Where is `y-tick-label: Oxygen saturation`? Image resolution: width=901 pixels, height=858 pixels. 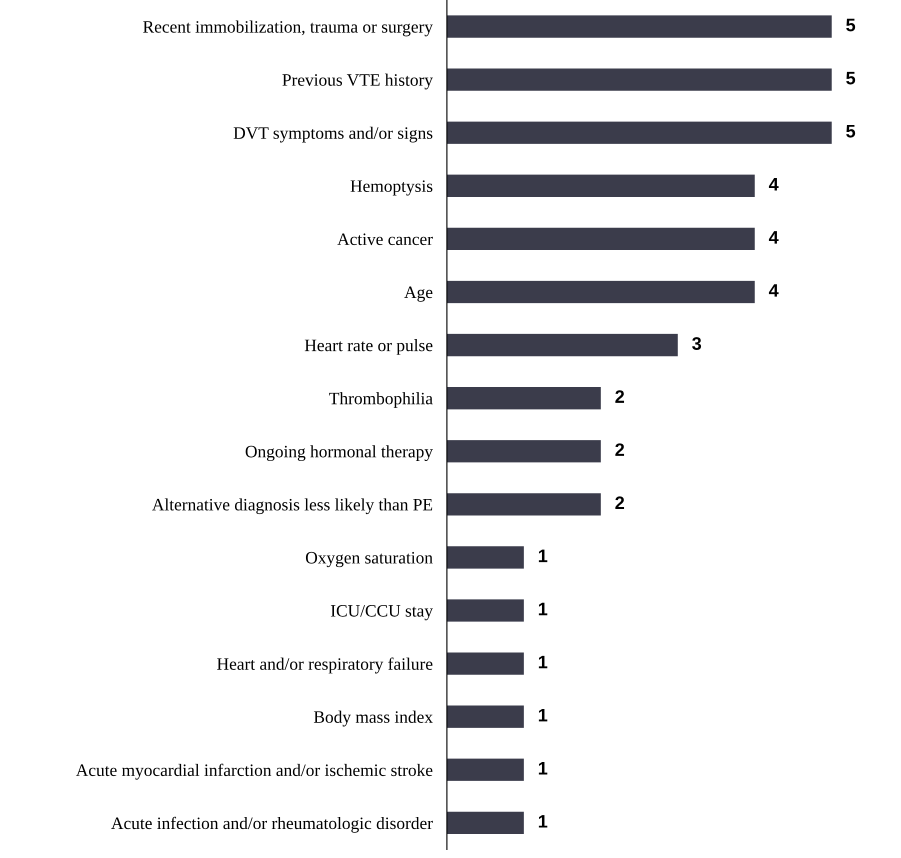
y-tick-label: Oxygen saturation is located at coordinates (369, 560).